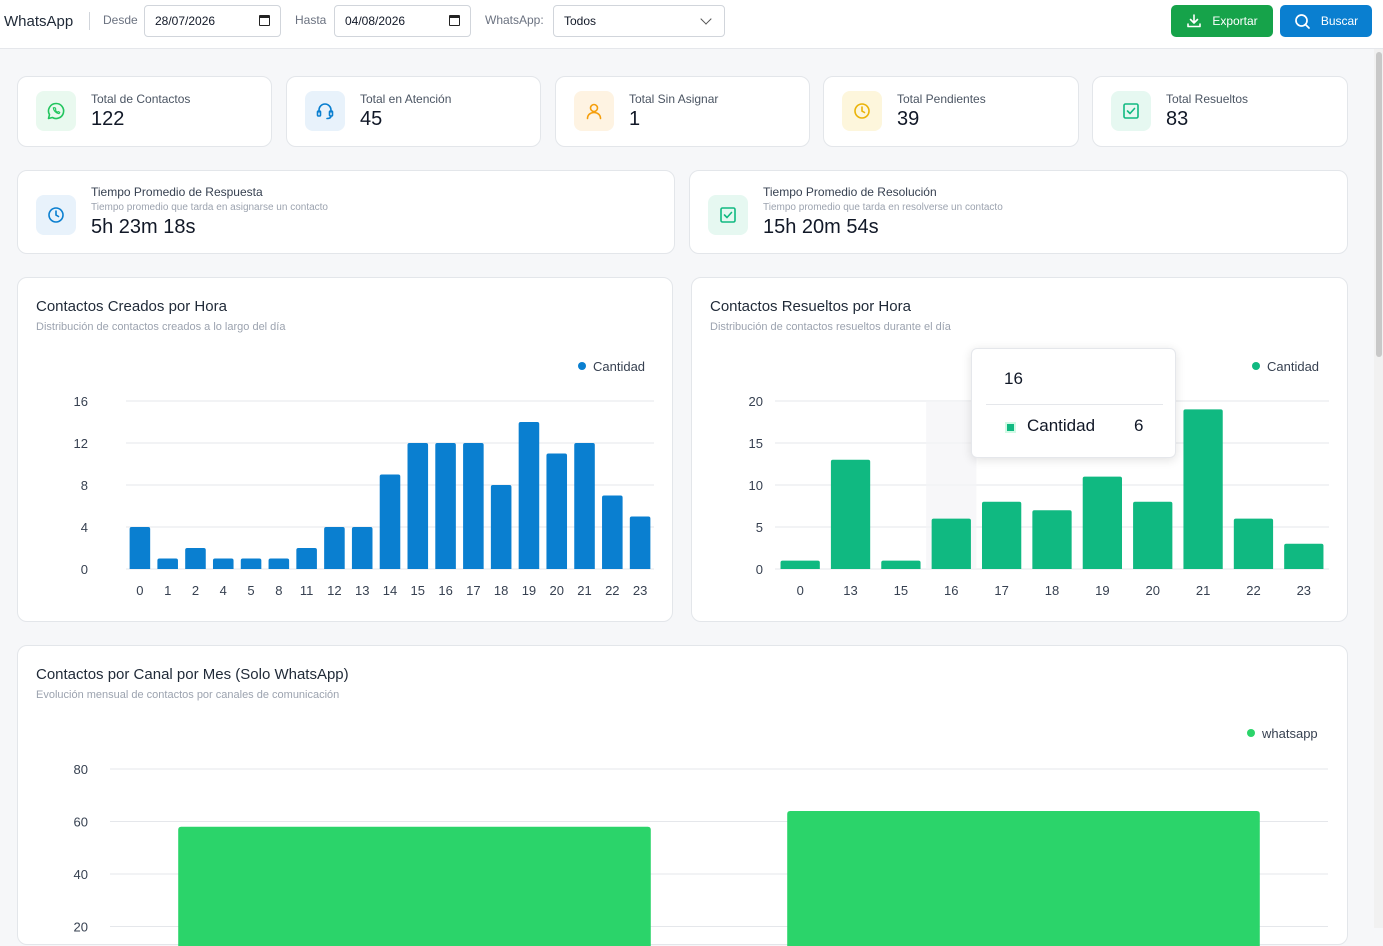 The width and height of the screenshot is (1383, 946). What do you see at coordinates (81, 401) in the screenshot?
I see `y-tick-label: 16` at bounding box center [81, 401].